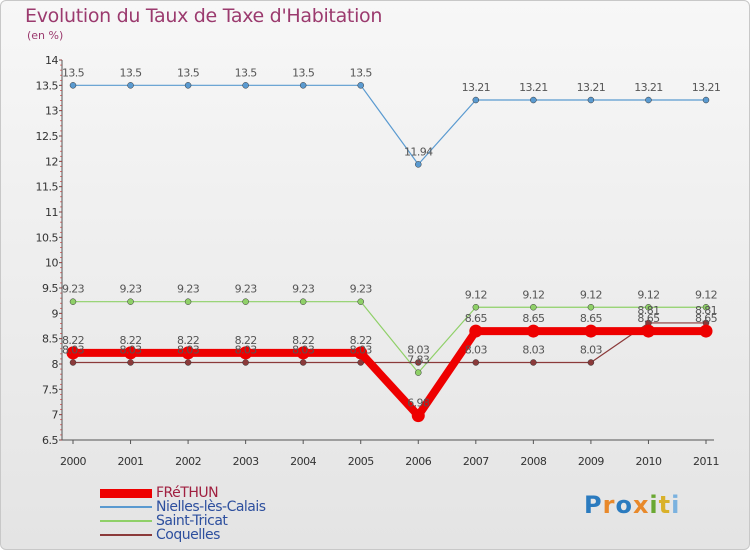 This screenshot has height=550, width=750. What do you see at coordinates (624, 505) in the screenshot?
I see `logo-letter: o` at bounding box center [624, 505].